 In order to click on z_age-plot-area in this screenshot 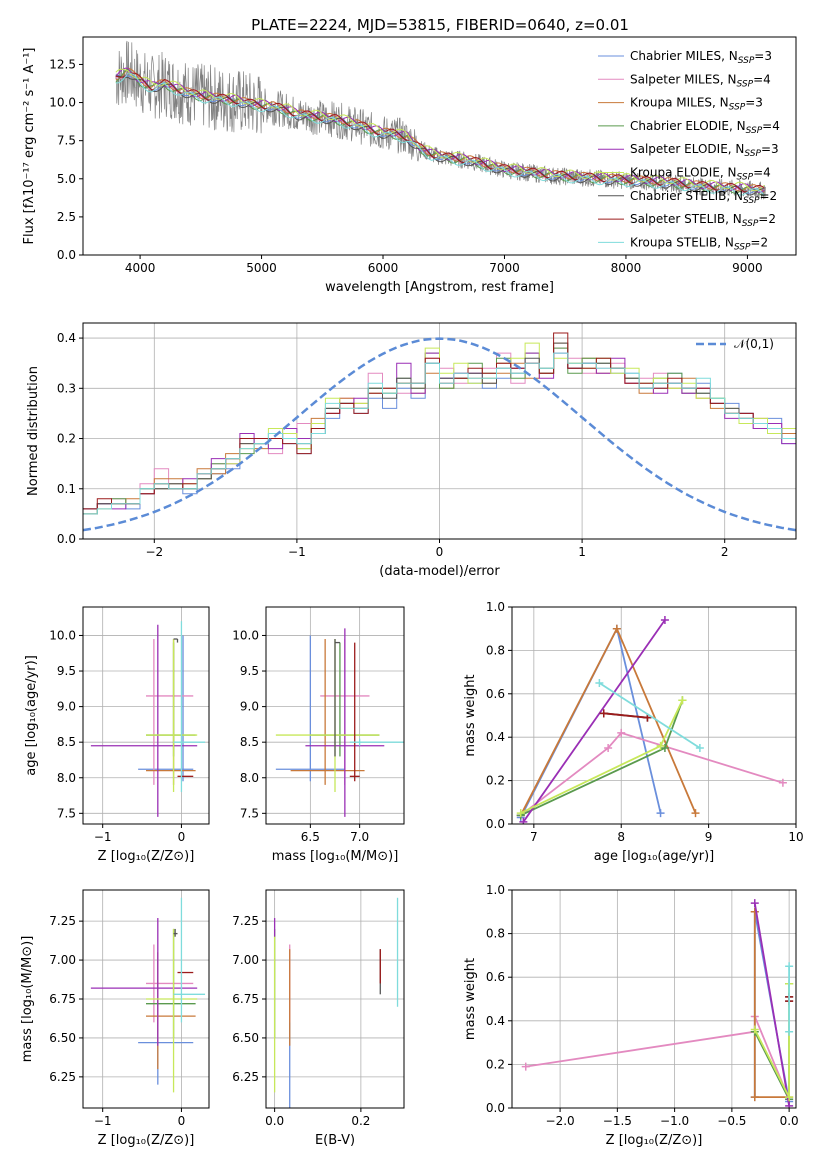, I will do `click(148, 719)`.